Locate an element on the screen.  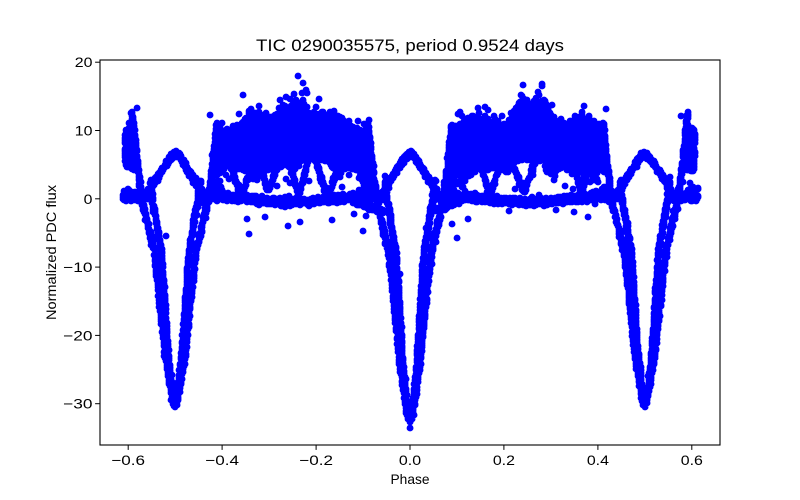
svg-text:TIC 0290035575, period 0.9524: TIC 0290035575, period 0.9524 days is located at coordinates (410, 45).